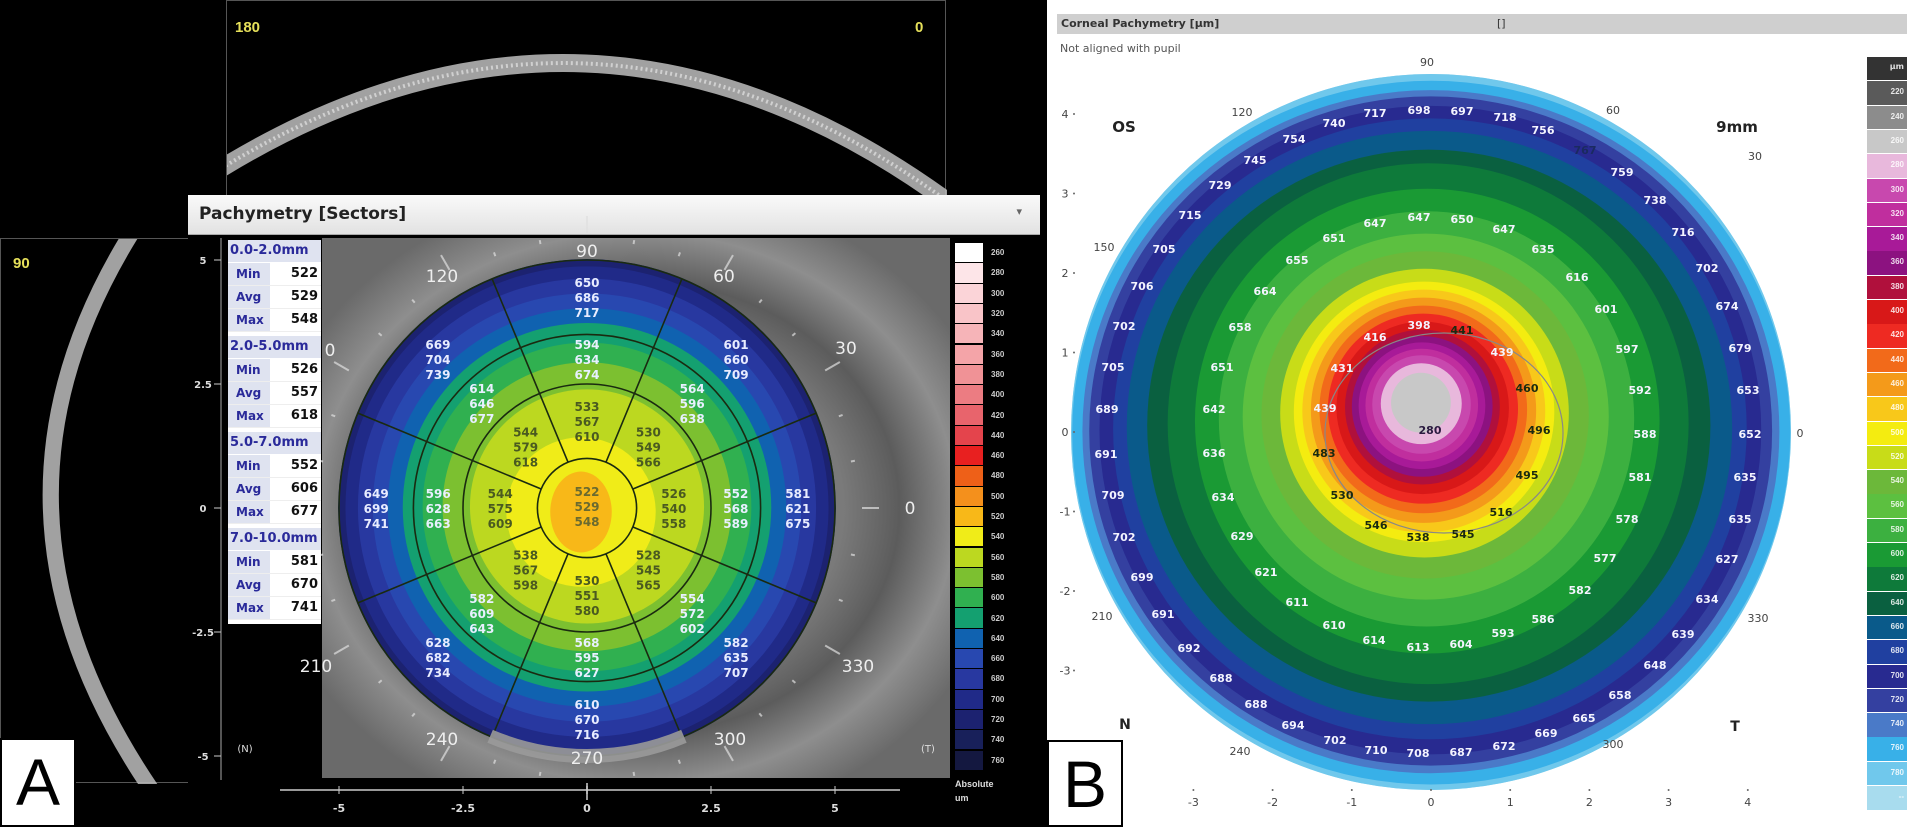  Describe the element at coordinates (1887, 530) in the screenshot. I see `colorbar-swatch: 580` at that location.